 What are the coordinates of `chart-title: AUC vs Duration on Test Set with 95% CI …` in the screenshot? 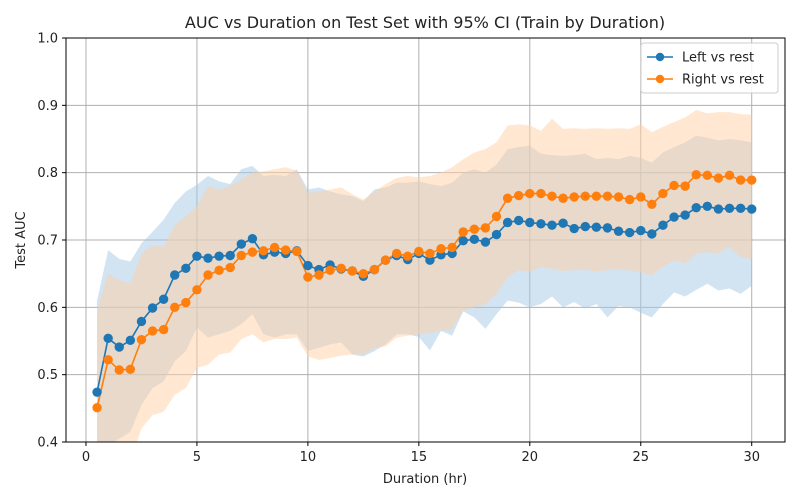 It's located at (425, 22).